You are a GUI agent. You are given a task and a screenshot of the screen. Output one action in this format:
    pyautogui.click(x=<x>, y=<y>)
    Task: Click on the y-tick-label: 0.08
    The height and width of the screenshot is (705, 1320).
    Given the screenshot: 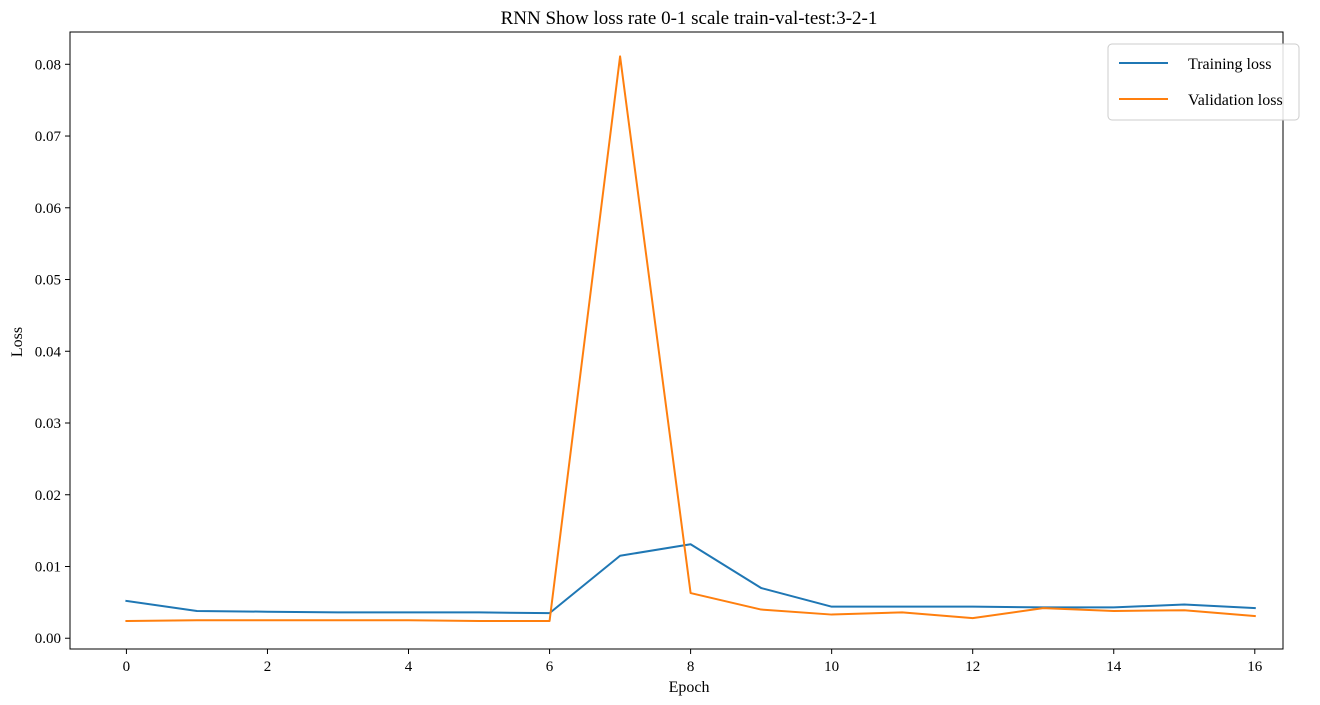 What is the action you would take?
    pyautogui.click(x=48, y=65)
    